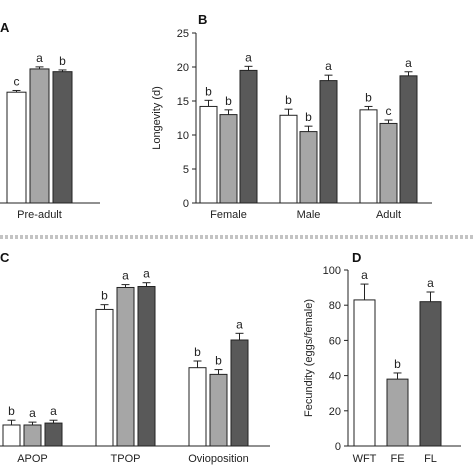 The height and width of the screenshot is (474, 474). Describe the element at coordinates (5, 27) in the screenshot. I see `panel-letter: A` at that location.